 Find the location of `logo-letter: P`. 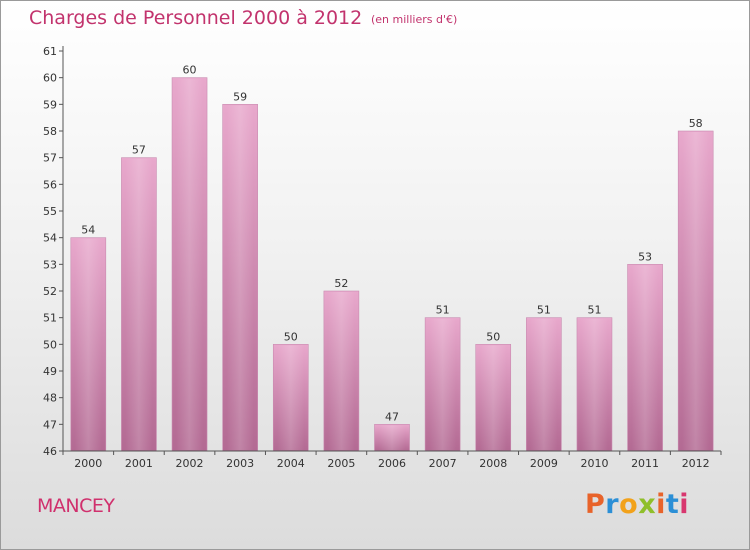

logo-letter: P is located at coordinates (595, 504).